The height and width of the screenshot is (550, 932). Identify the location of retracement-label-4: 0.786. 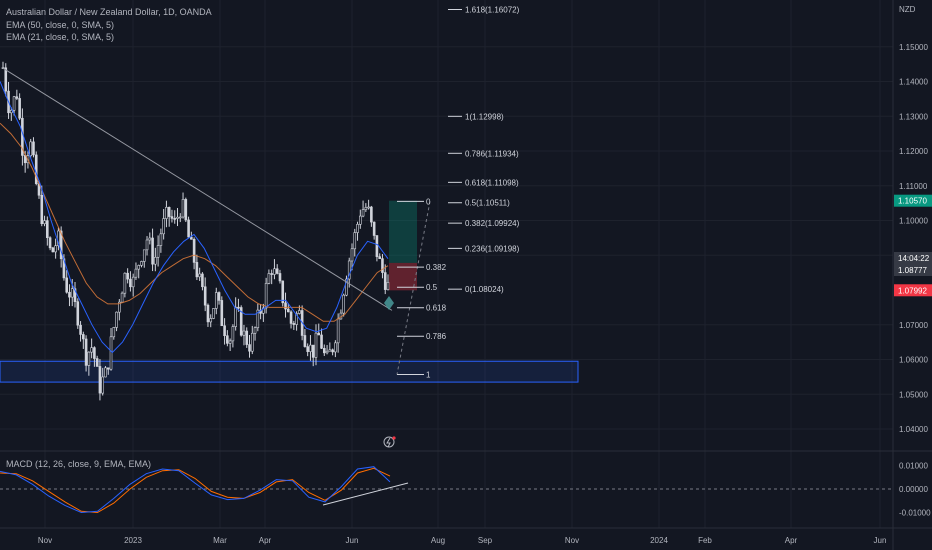
(436, 336).